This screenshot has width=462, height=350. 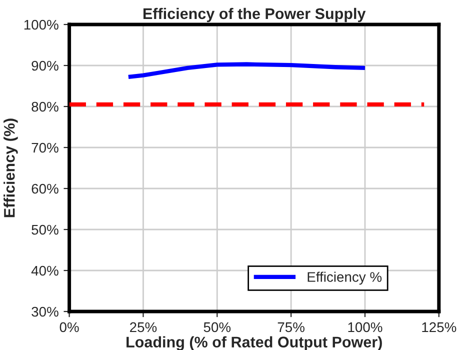 I want to click on x-tick-label: 125%, so click(x=439, y=327).